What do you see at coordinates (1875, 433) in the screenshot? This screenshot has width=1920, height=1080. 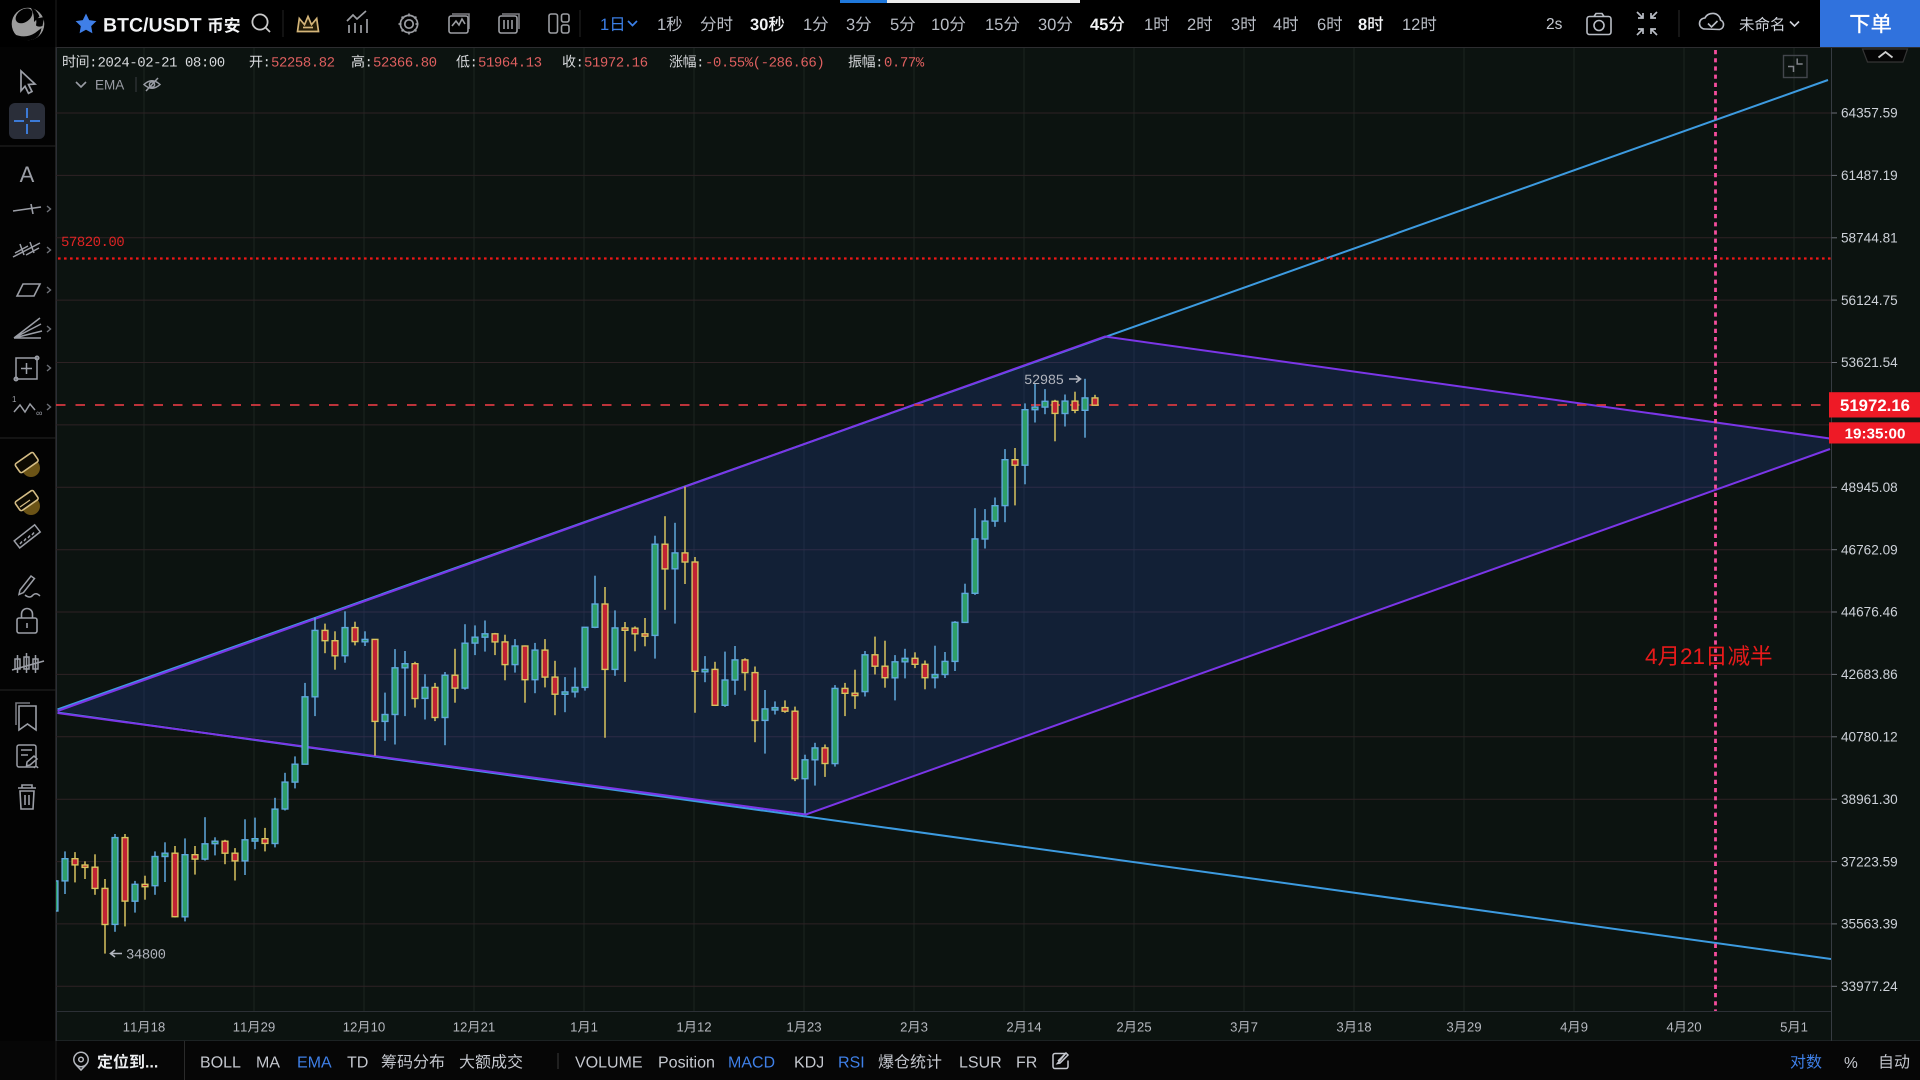 I see `svg-text: 19:35:00` at bounding box center [1875, 433].